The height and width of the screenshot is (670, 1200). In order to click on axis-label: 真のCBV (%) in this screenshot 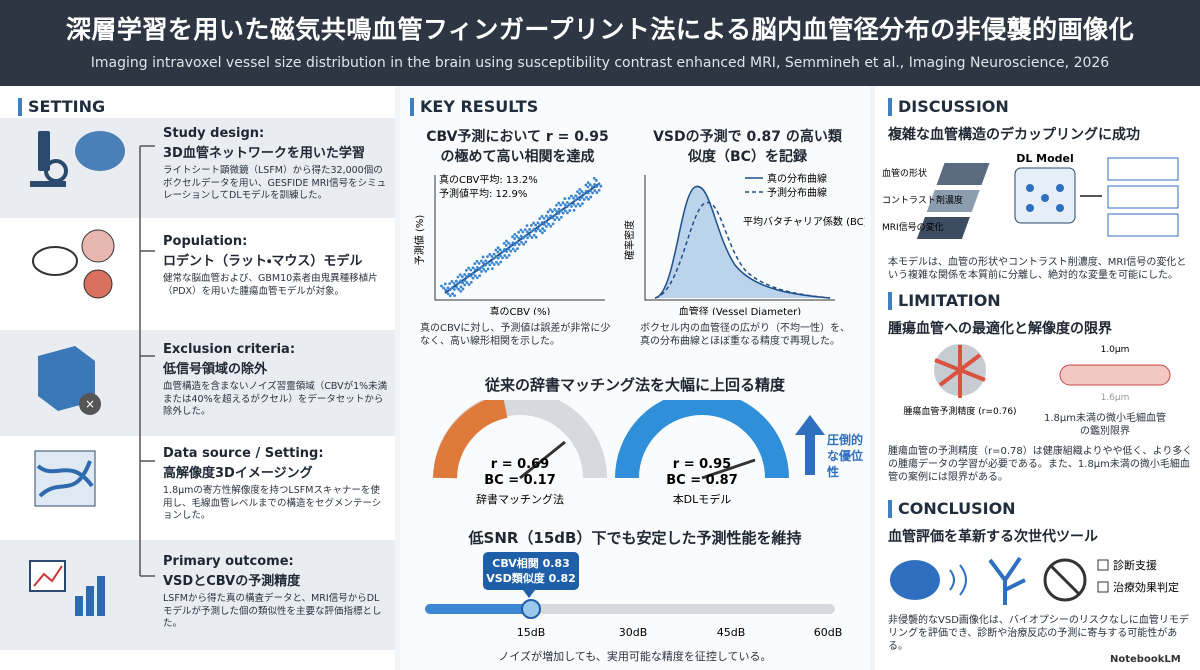, I will do `click(520, 310)`.